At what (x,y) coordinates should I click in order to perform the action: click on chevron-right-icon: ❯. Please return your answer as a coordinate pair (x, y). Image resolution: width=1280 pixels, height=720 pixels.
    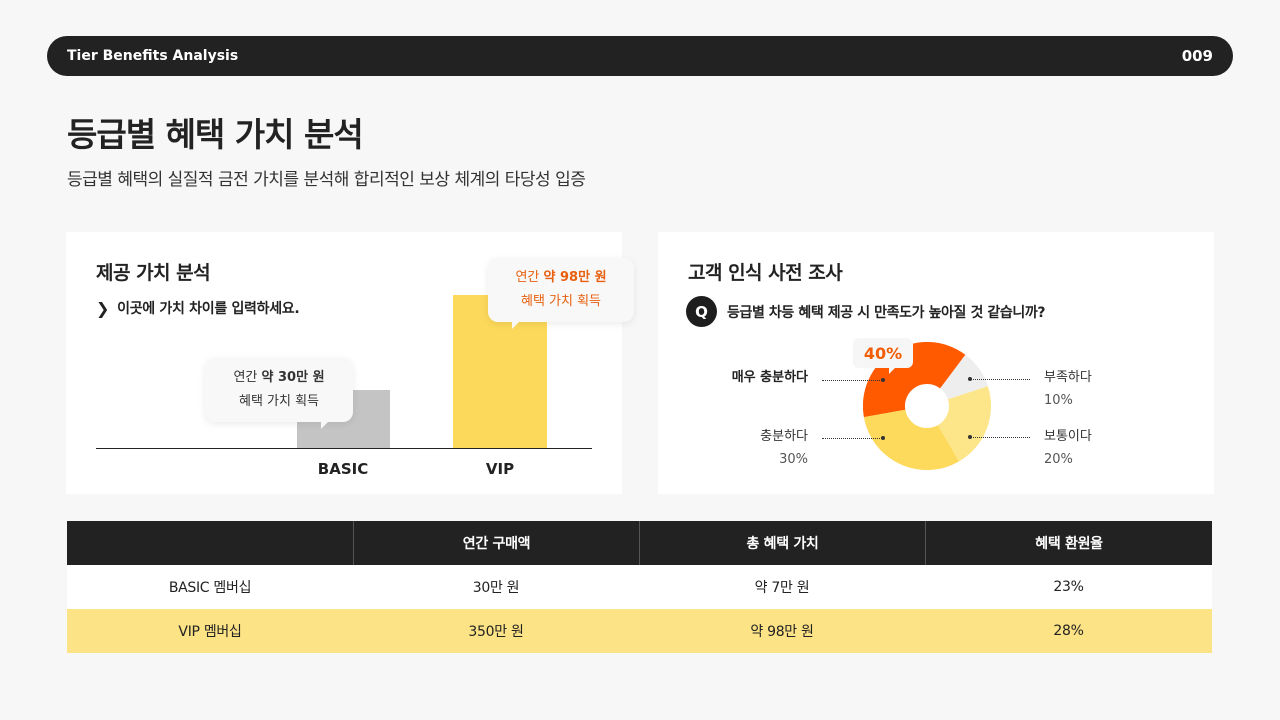
    Looking at the image, I should click on (103, 308).